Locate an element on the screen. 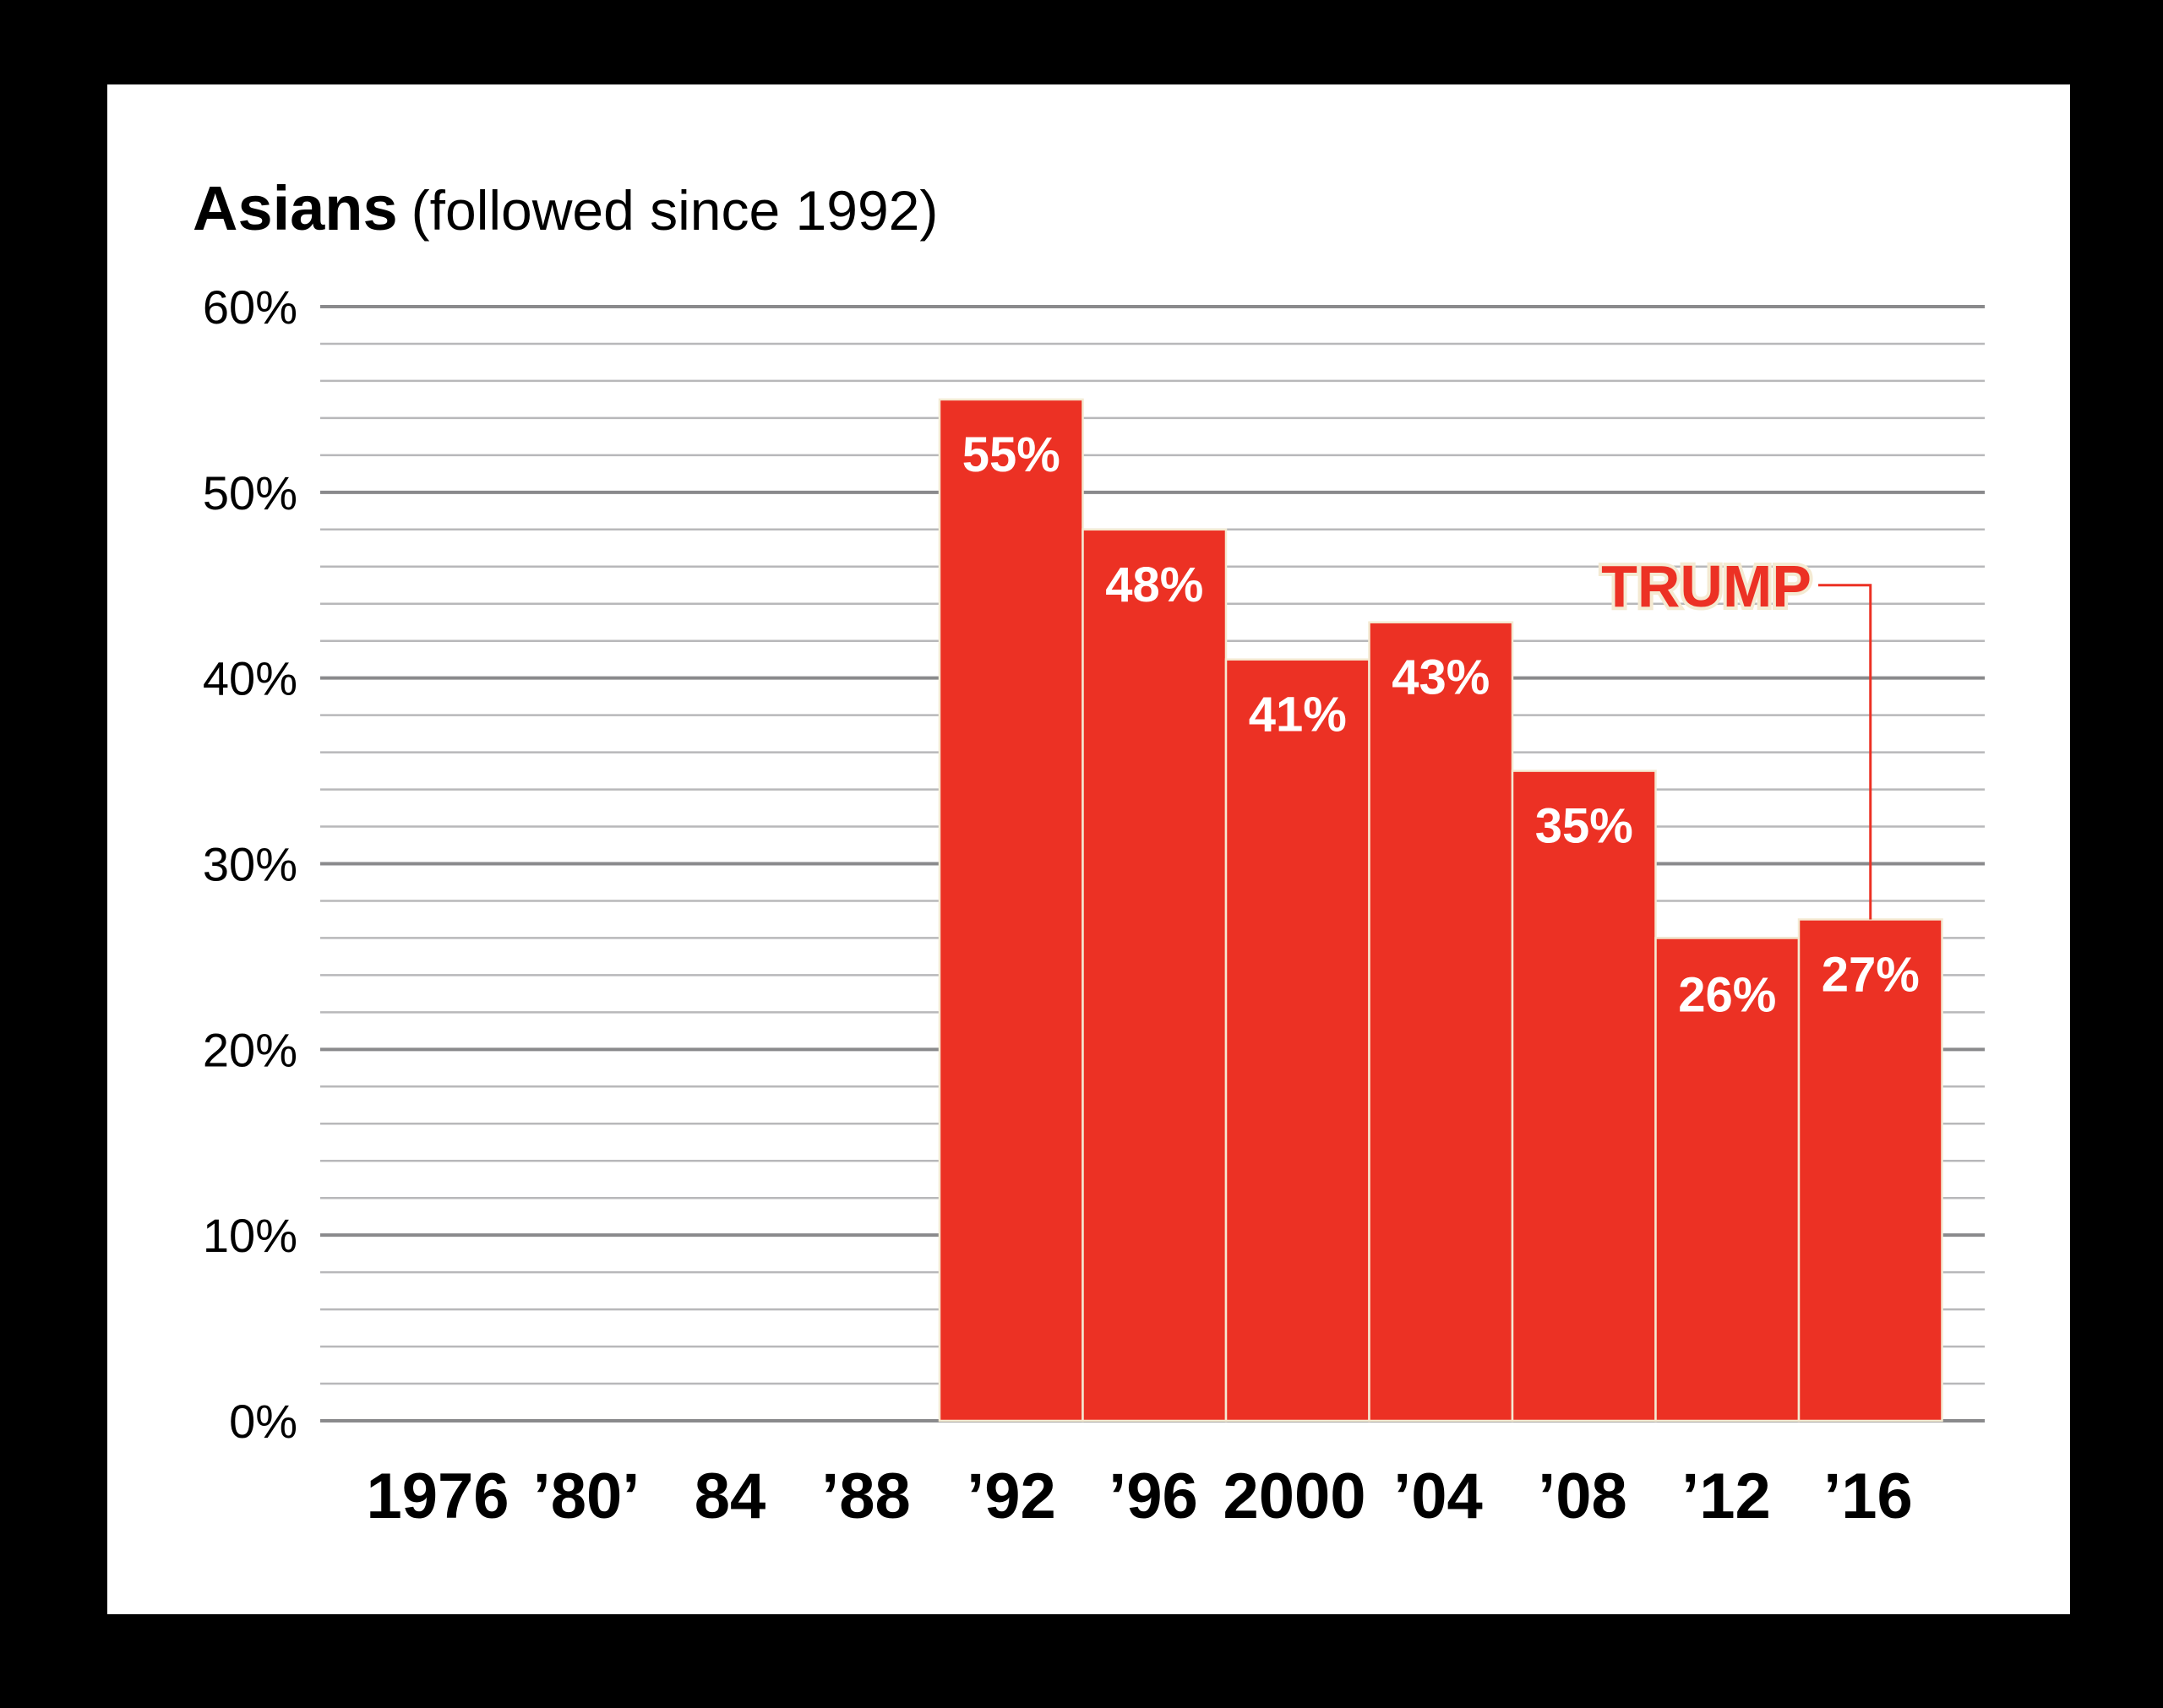 The height and width of the screenshot is (1708, 2163). x-tick-label: ’04 is located at coordinates (1438, 1496).